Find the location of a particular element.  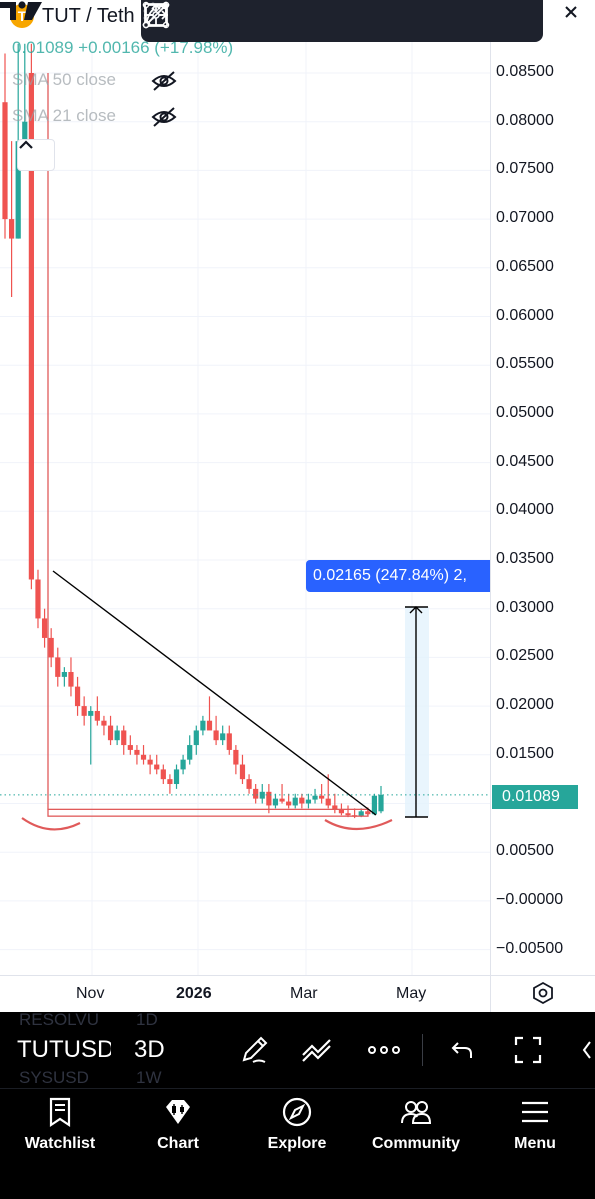

tab-chart: Chart is located at coordinates (178, 1129).